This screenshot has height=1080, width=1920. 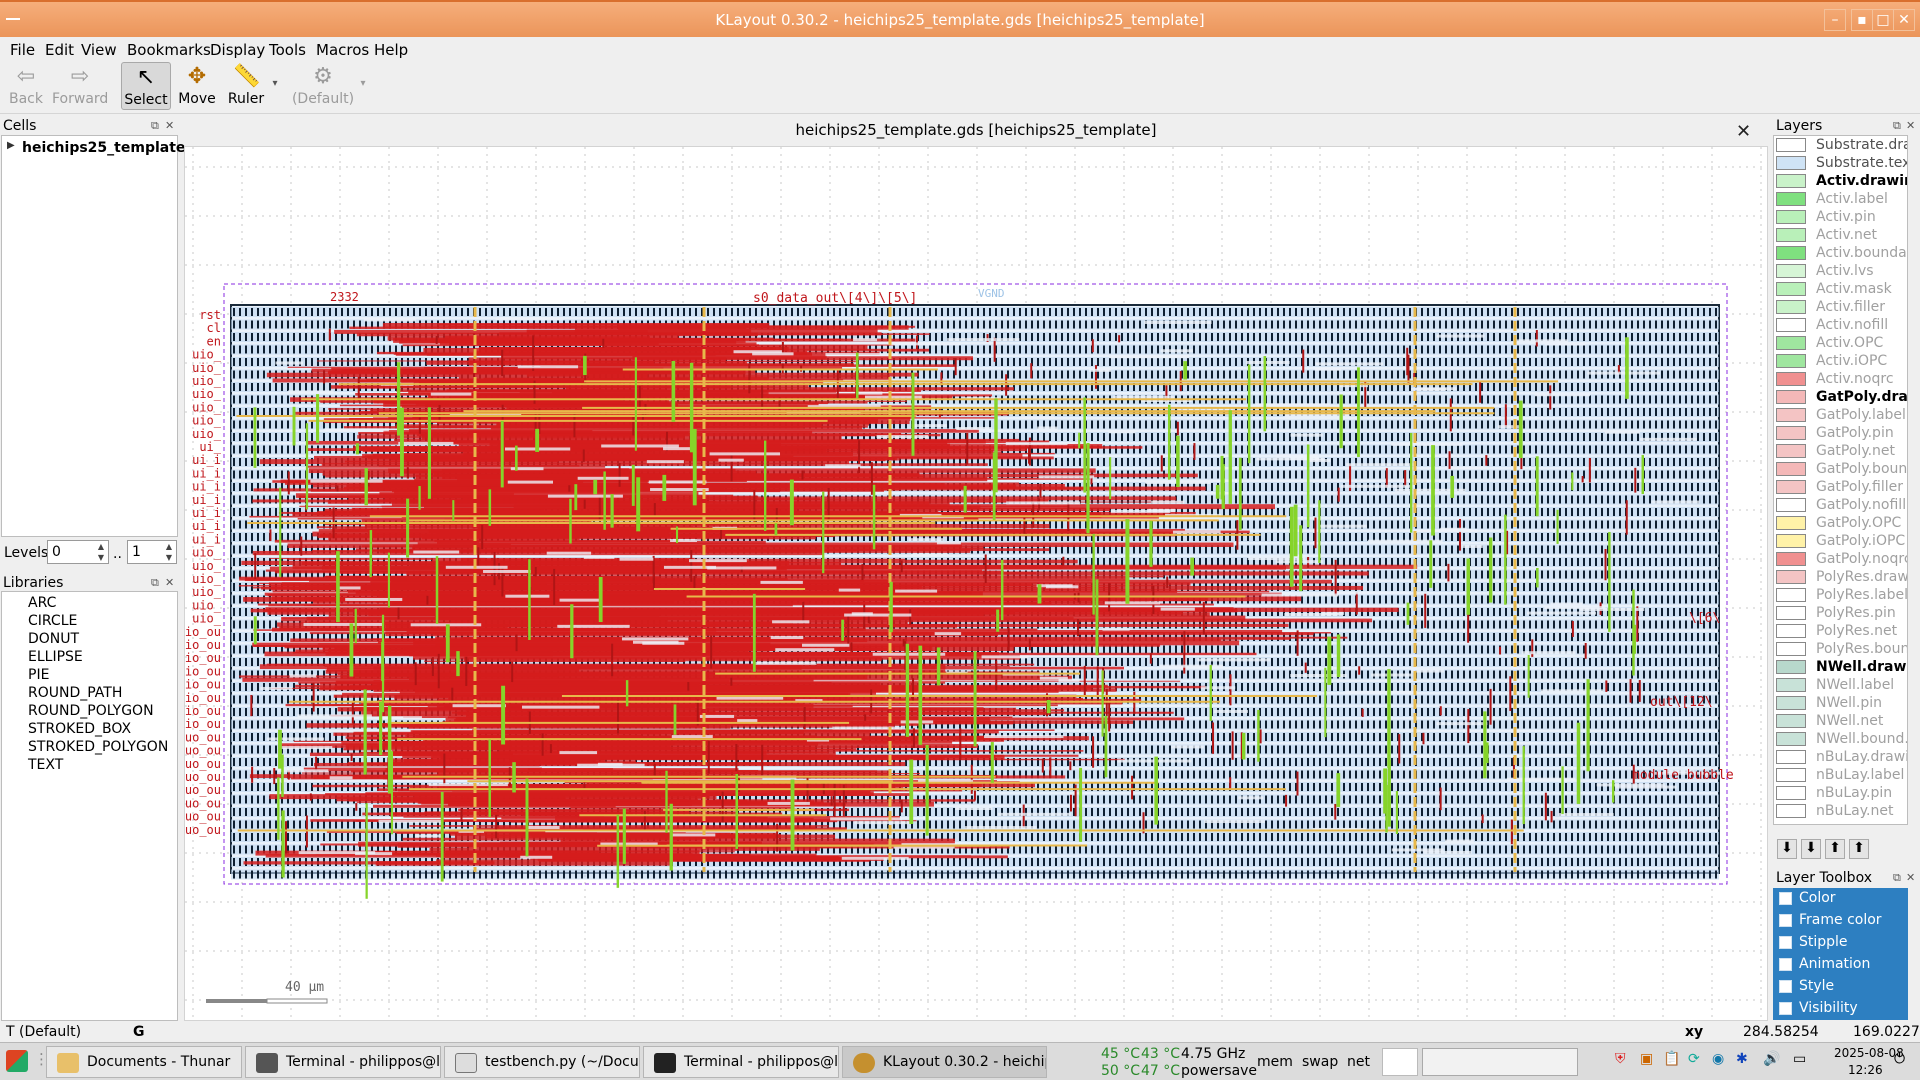 What do you see at coordinates (99, 50) in the screenshot?
I see `menu-view: View` at bounding box center [99, 50].